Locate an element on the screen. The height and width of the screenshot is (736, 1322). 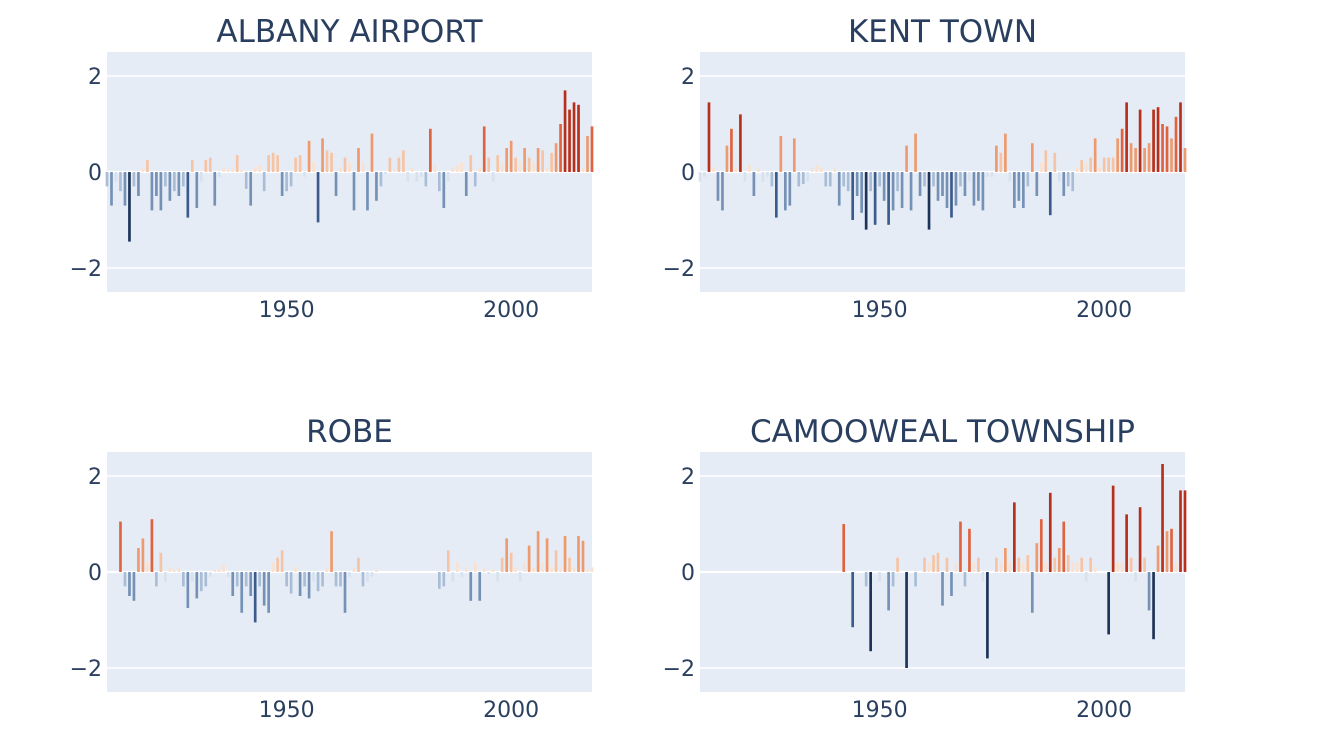
y-tick-label: 0 is located at coordinates (95, 173).